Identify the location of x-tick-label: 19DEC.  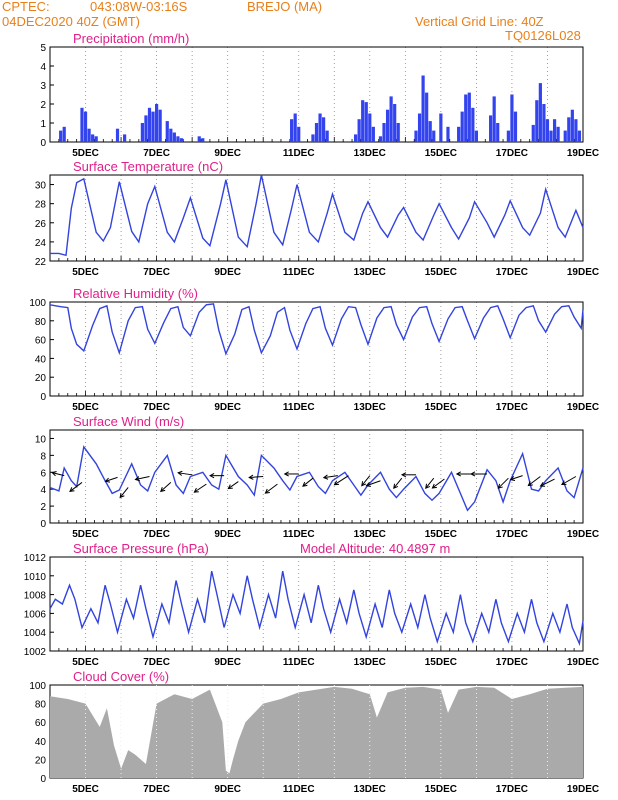
(583, 272).